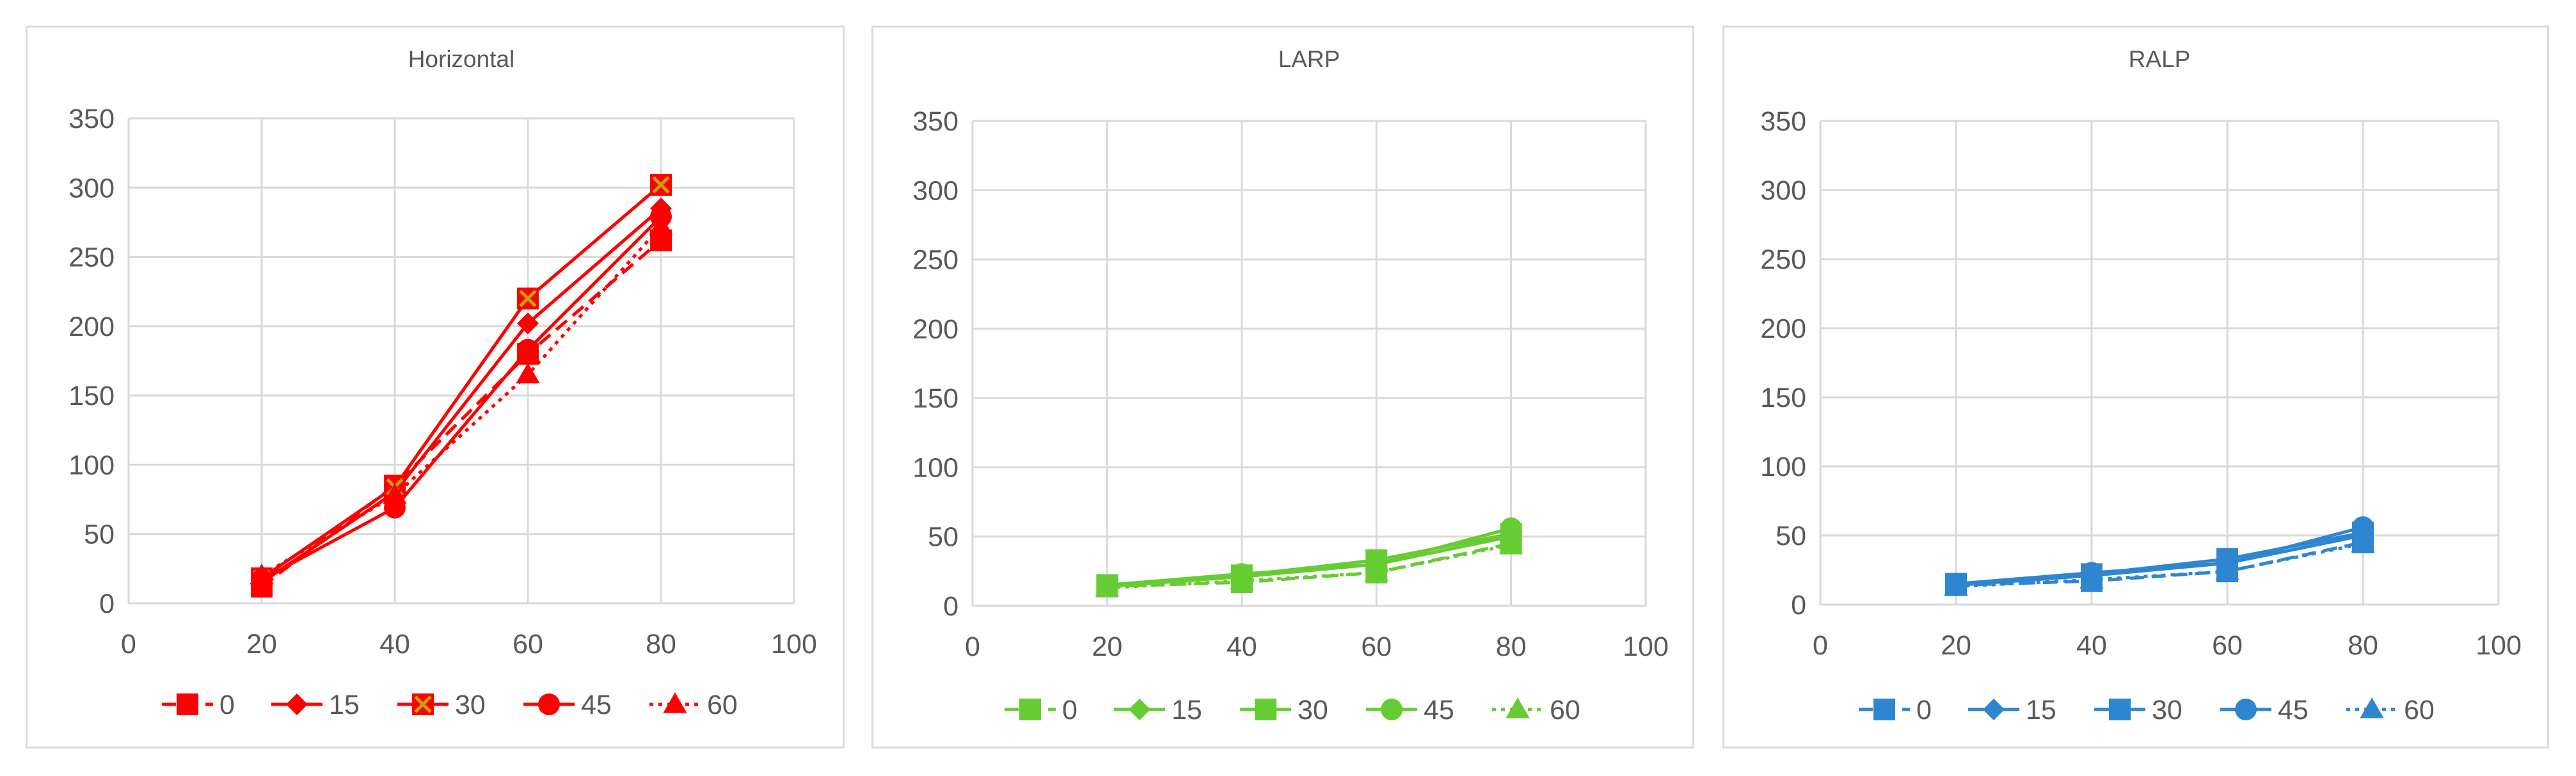 The width and height of the screenshot is (2576, 776). I want to click on legend-item-30: 30, so click(1284, 710).